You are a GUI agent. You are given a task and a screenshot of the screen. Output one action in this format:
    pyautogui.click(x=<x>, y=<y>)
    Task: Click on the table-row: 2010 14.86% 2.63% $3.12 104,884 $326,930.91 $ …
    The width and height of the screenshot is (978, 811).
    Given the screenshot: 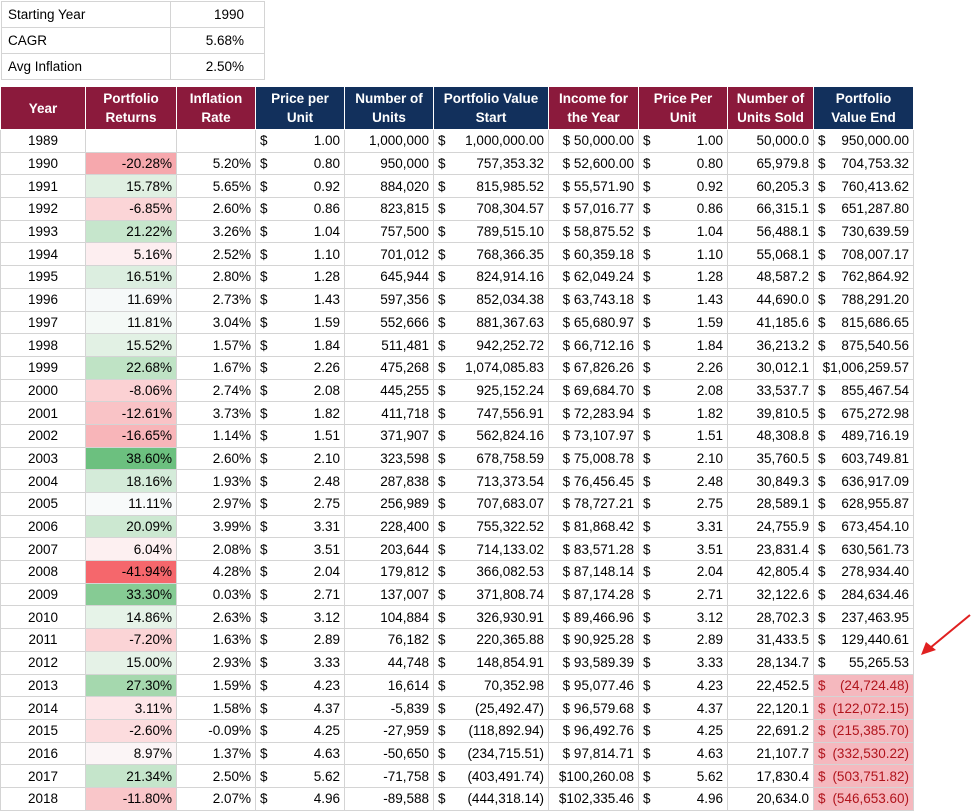 What is the action you would take?
    pyautogui.click(x=457, y=617)
    